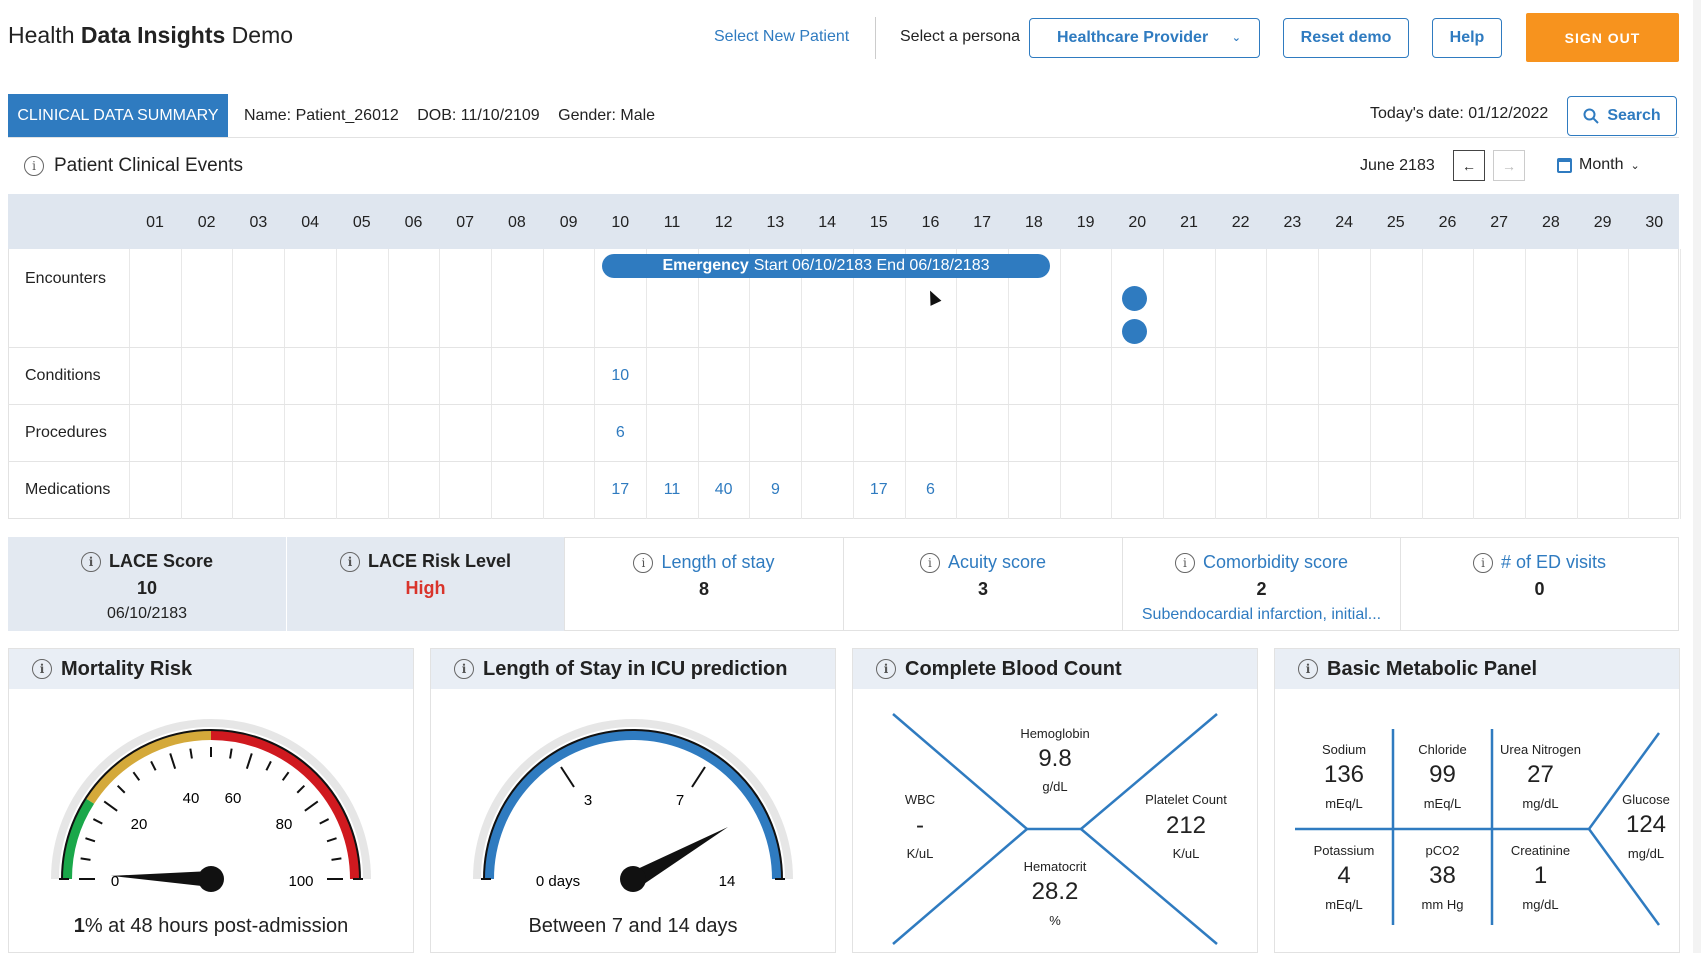 The image size is (1701, 953). What do you see at coordinates (1509, 165) in the screenshot?
I see `next-month-button: →` at bounding box center [1509, 165].